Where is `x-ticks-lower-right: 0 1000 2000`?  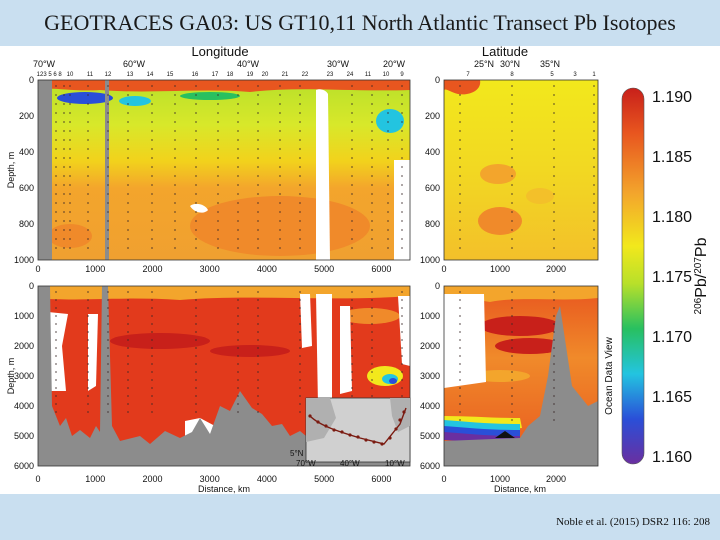 x-ticks-lower-right: 0 1000 2000 is located at coordinates (503, 479).